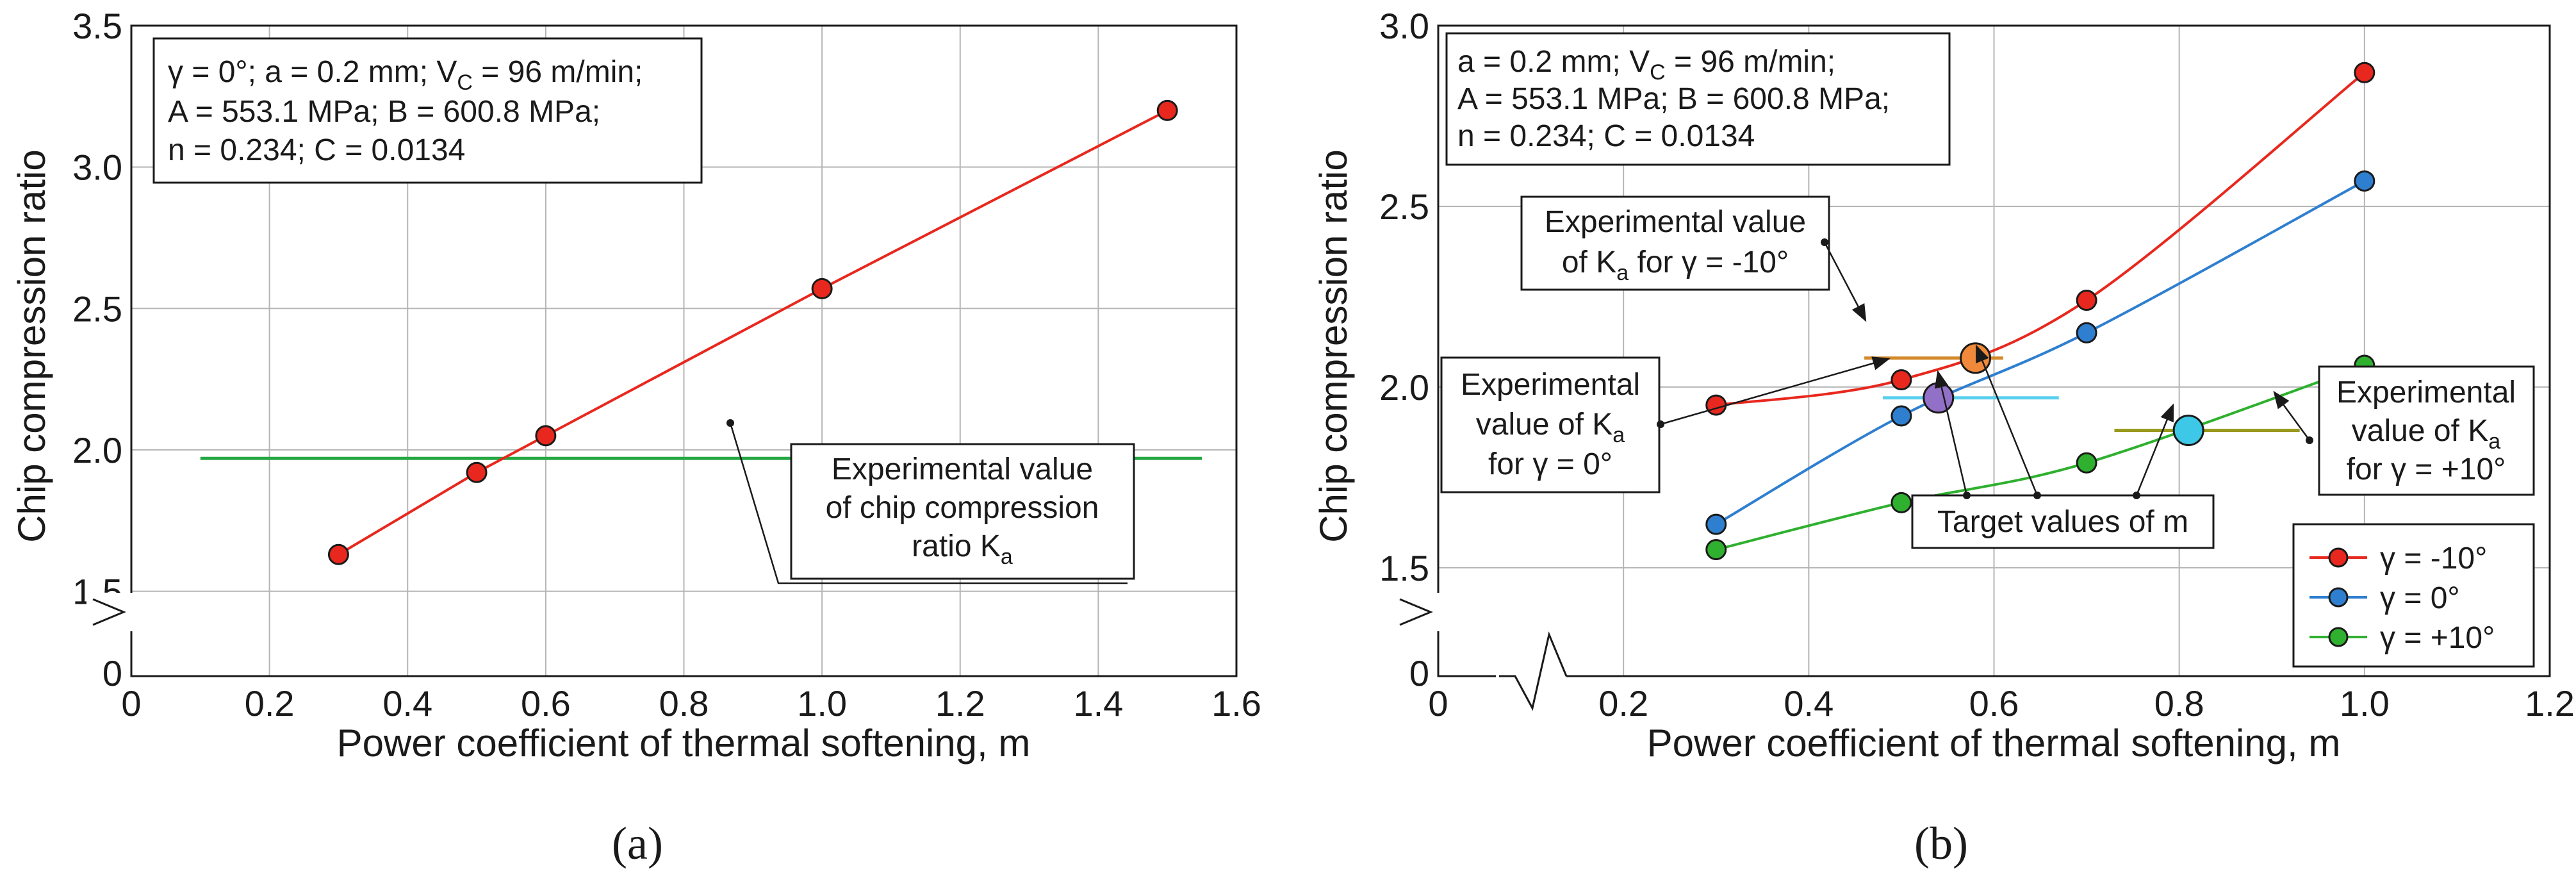 This screenshot has height=878, width=2576. What do you see at coordinates (960, 703) in the screenshot?
I see `chart-a-x-tick-label: 1.2` at bounding box center [960, 703].